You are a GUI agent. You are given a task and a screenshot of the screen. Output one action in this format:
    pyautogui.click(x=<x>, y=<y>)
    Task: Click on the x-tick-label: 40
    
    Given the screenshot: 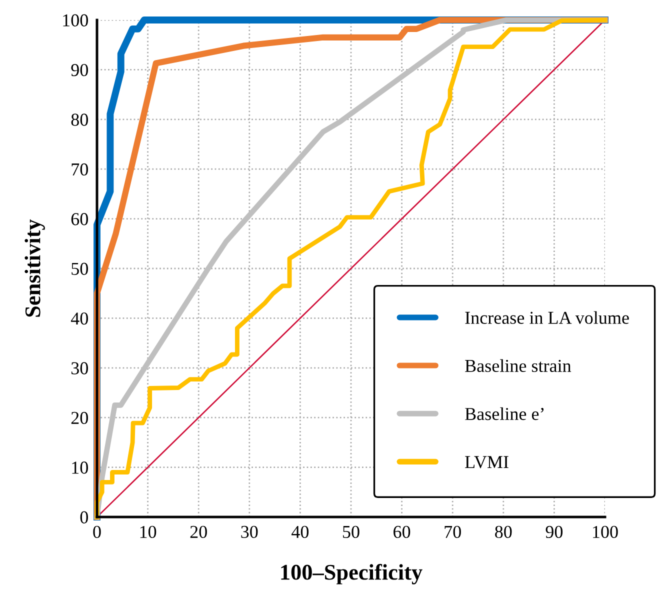 What is the action you would take?
    pyautogui.click(x=300, y=532)
    